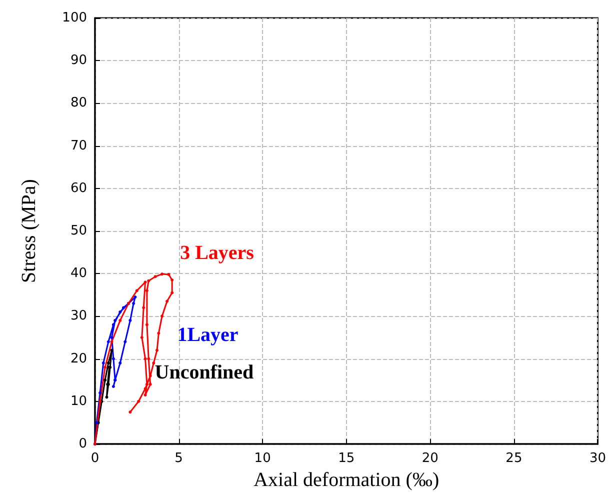  Describe the element at coordinates (207, 335) in the screenshot. I see `text: 1Layer` at that location.